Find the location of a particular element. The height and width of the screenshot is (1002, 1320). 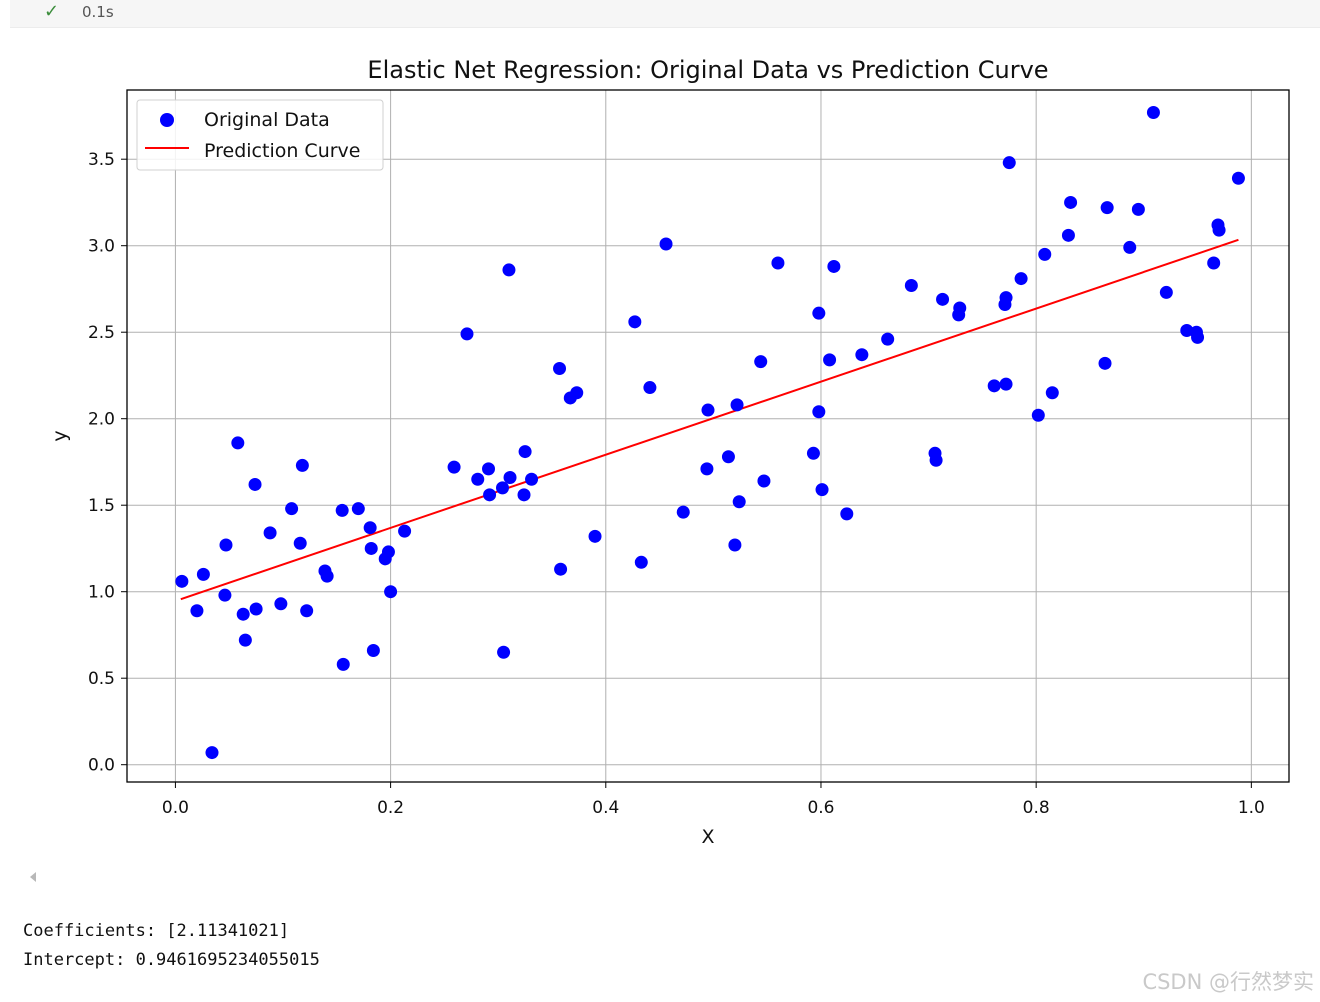

y-tick-label: 2.0 is located at coordinates (101, 420).